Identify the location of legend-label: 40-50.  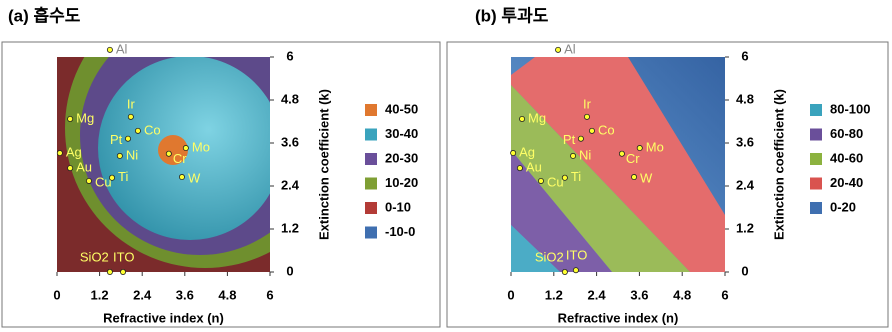
(401, 108).